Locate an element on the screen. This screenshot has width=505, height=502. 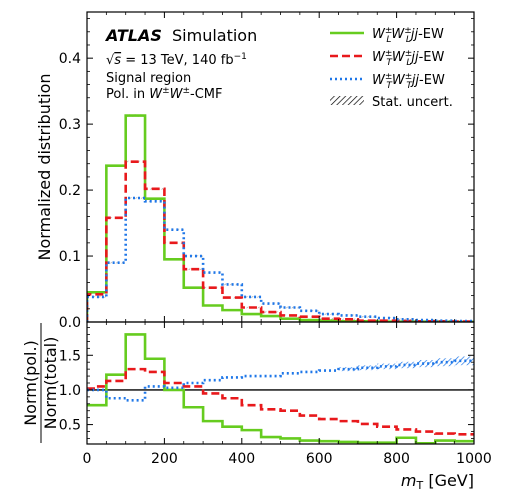
svg-text:W±TW±Ljj-EW: W± TW± Ljj-EW is located at coordinates (408, 58).